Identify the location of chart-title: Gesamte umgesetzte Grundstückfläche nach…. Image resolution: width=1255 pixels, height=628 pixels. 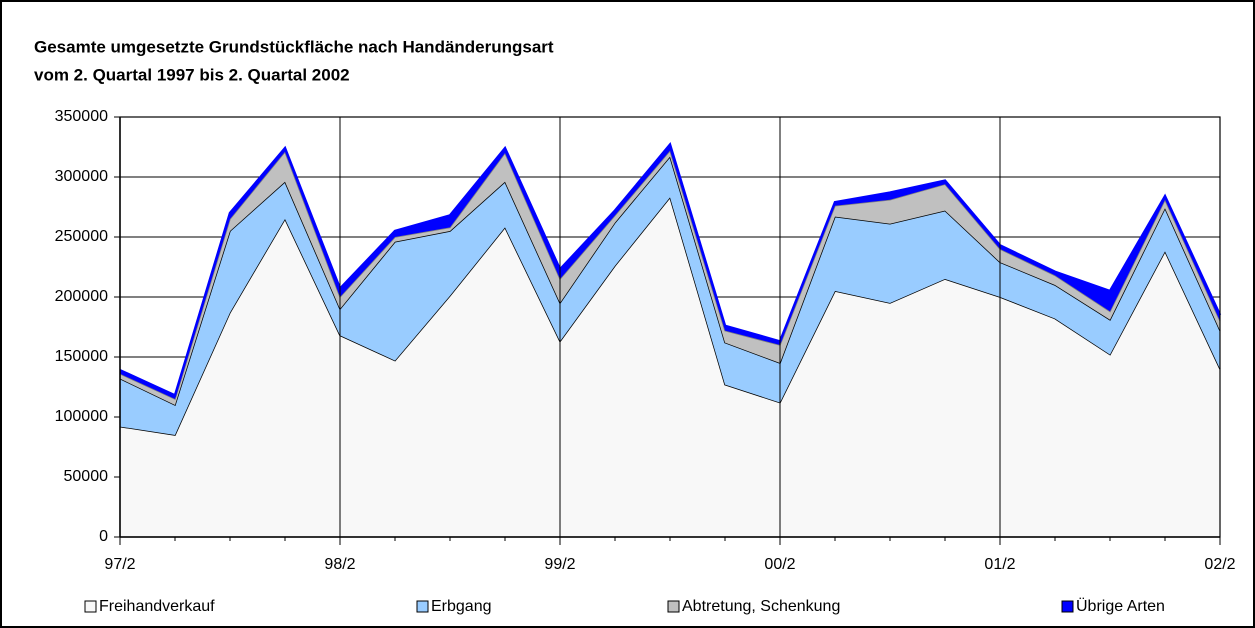
(294, 46).